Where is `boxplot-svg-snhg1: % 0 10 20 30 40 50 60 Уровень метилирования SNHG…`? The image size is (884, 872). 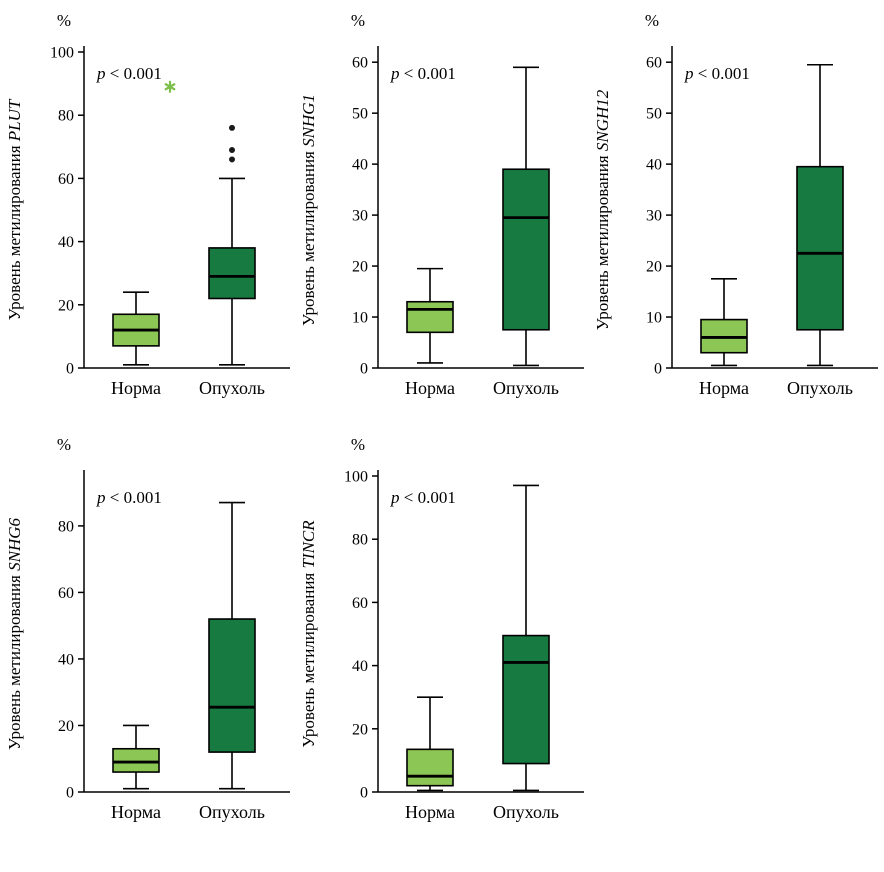 boxplot-svg-snhg1: % 0 10 20 30 40 50 60 Уровень метилирования SNHG… is located at coordinates (441, 204).